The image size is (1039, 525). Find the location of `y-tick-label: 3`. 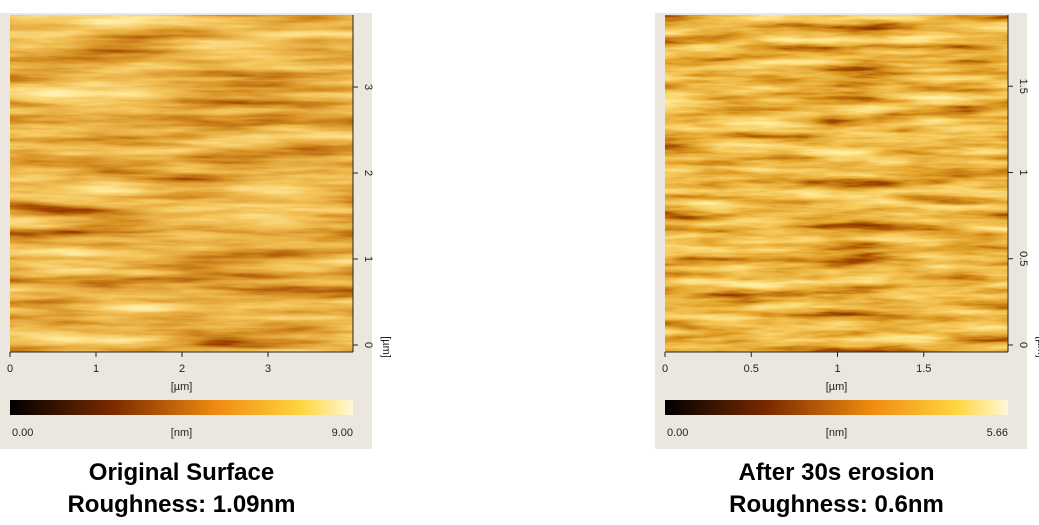

y-tick-label: 3 is located at coordinates (368, 87).